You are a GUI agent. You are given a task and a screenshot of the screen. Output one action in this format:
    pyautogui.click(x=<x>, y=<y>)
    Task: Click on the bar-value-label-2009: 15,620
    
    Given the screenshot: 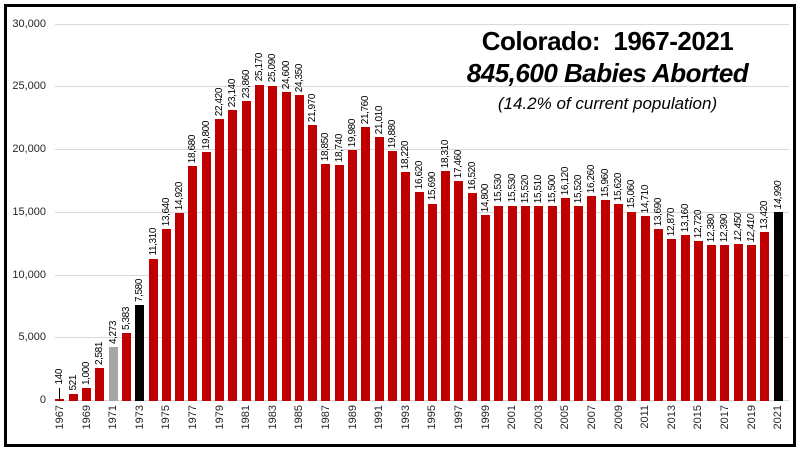 What is the action you would take?
    pyautogui.click(x=619, y=187)
    